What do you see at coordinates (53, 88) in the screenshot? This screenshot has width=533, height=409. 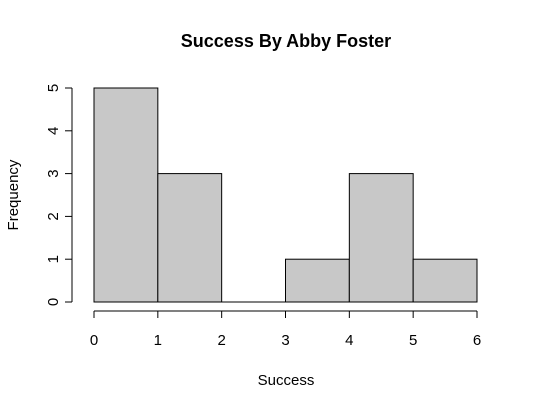 I see `y-tick-label: 5` at bounding box center [53, 88].